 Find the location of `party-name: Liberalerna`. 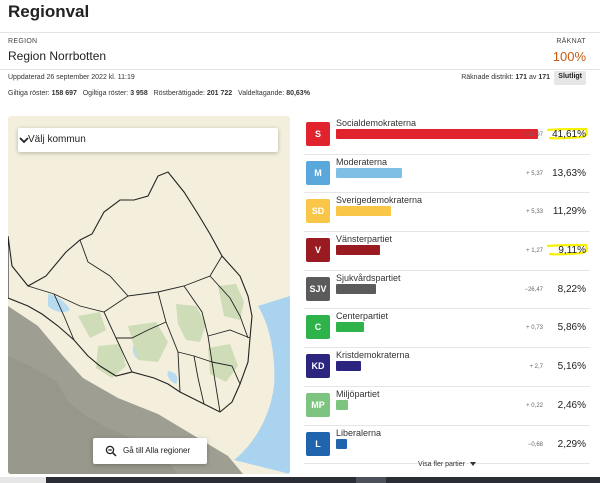

party-name: Liberalerna is located at coordinates (359, 432).